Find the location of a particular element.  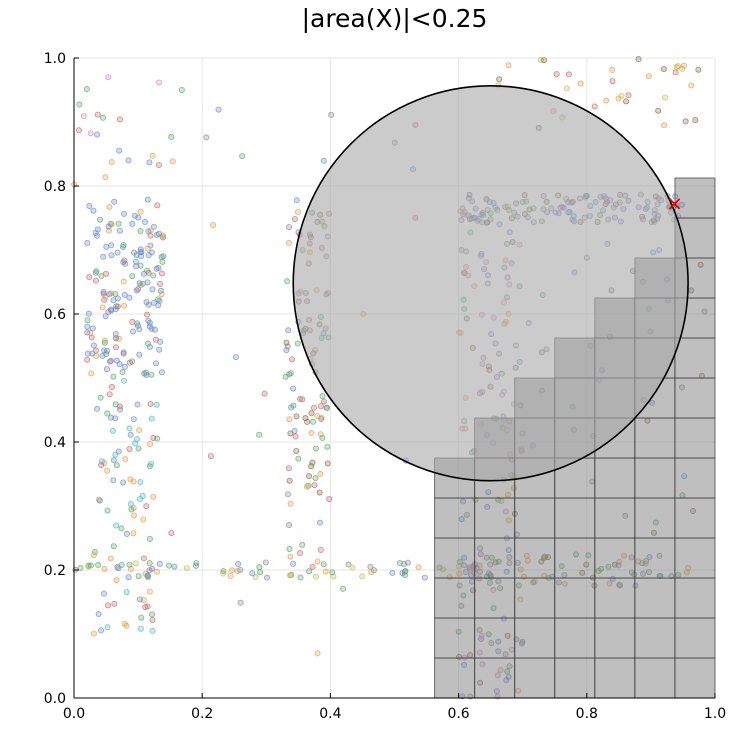

x-tick-label: 0.8 is located at coordinates (587, 714).